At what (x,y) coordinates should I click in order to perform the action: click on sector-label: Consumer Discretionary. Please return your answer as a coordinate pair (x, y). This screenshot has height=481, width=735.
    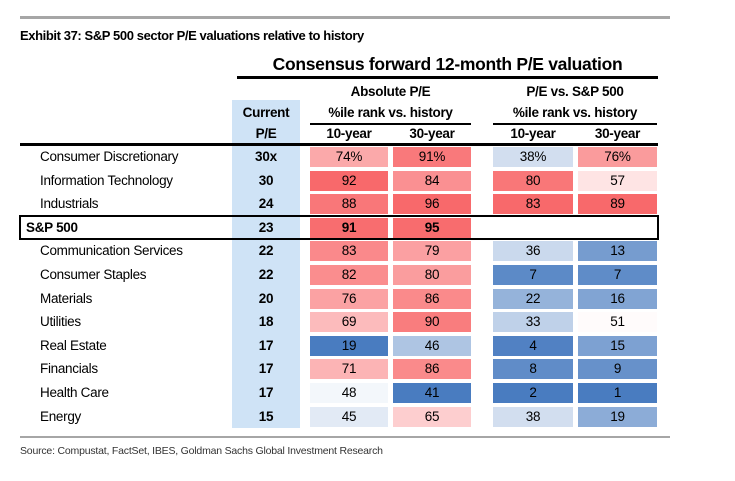
    Looking at the image, I should click on (109, 156).